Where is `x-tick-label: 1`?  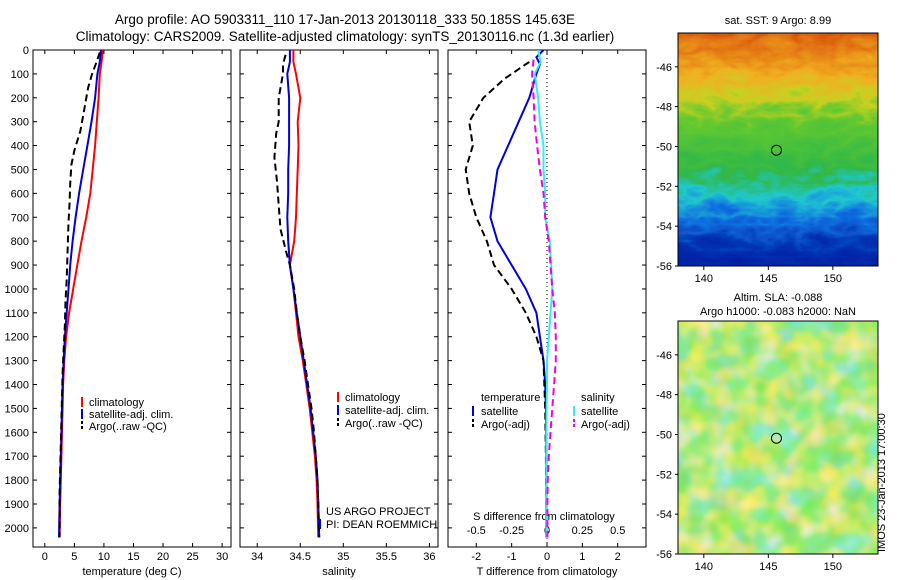
x-tick-label: 1 is located at coordinates (582, 557).